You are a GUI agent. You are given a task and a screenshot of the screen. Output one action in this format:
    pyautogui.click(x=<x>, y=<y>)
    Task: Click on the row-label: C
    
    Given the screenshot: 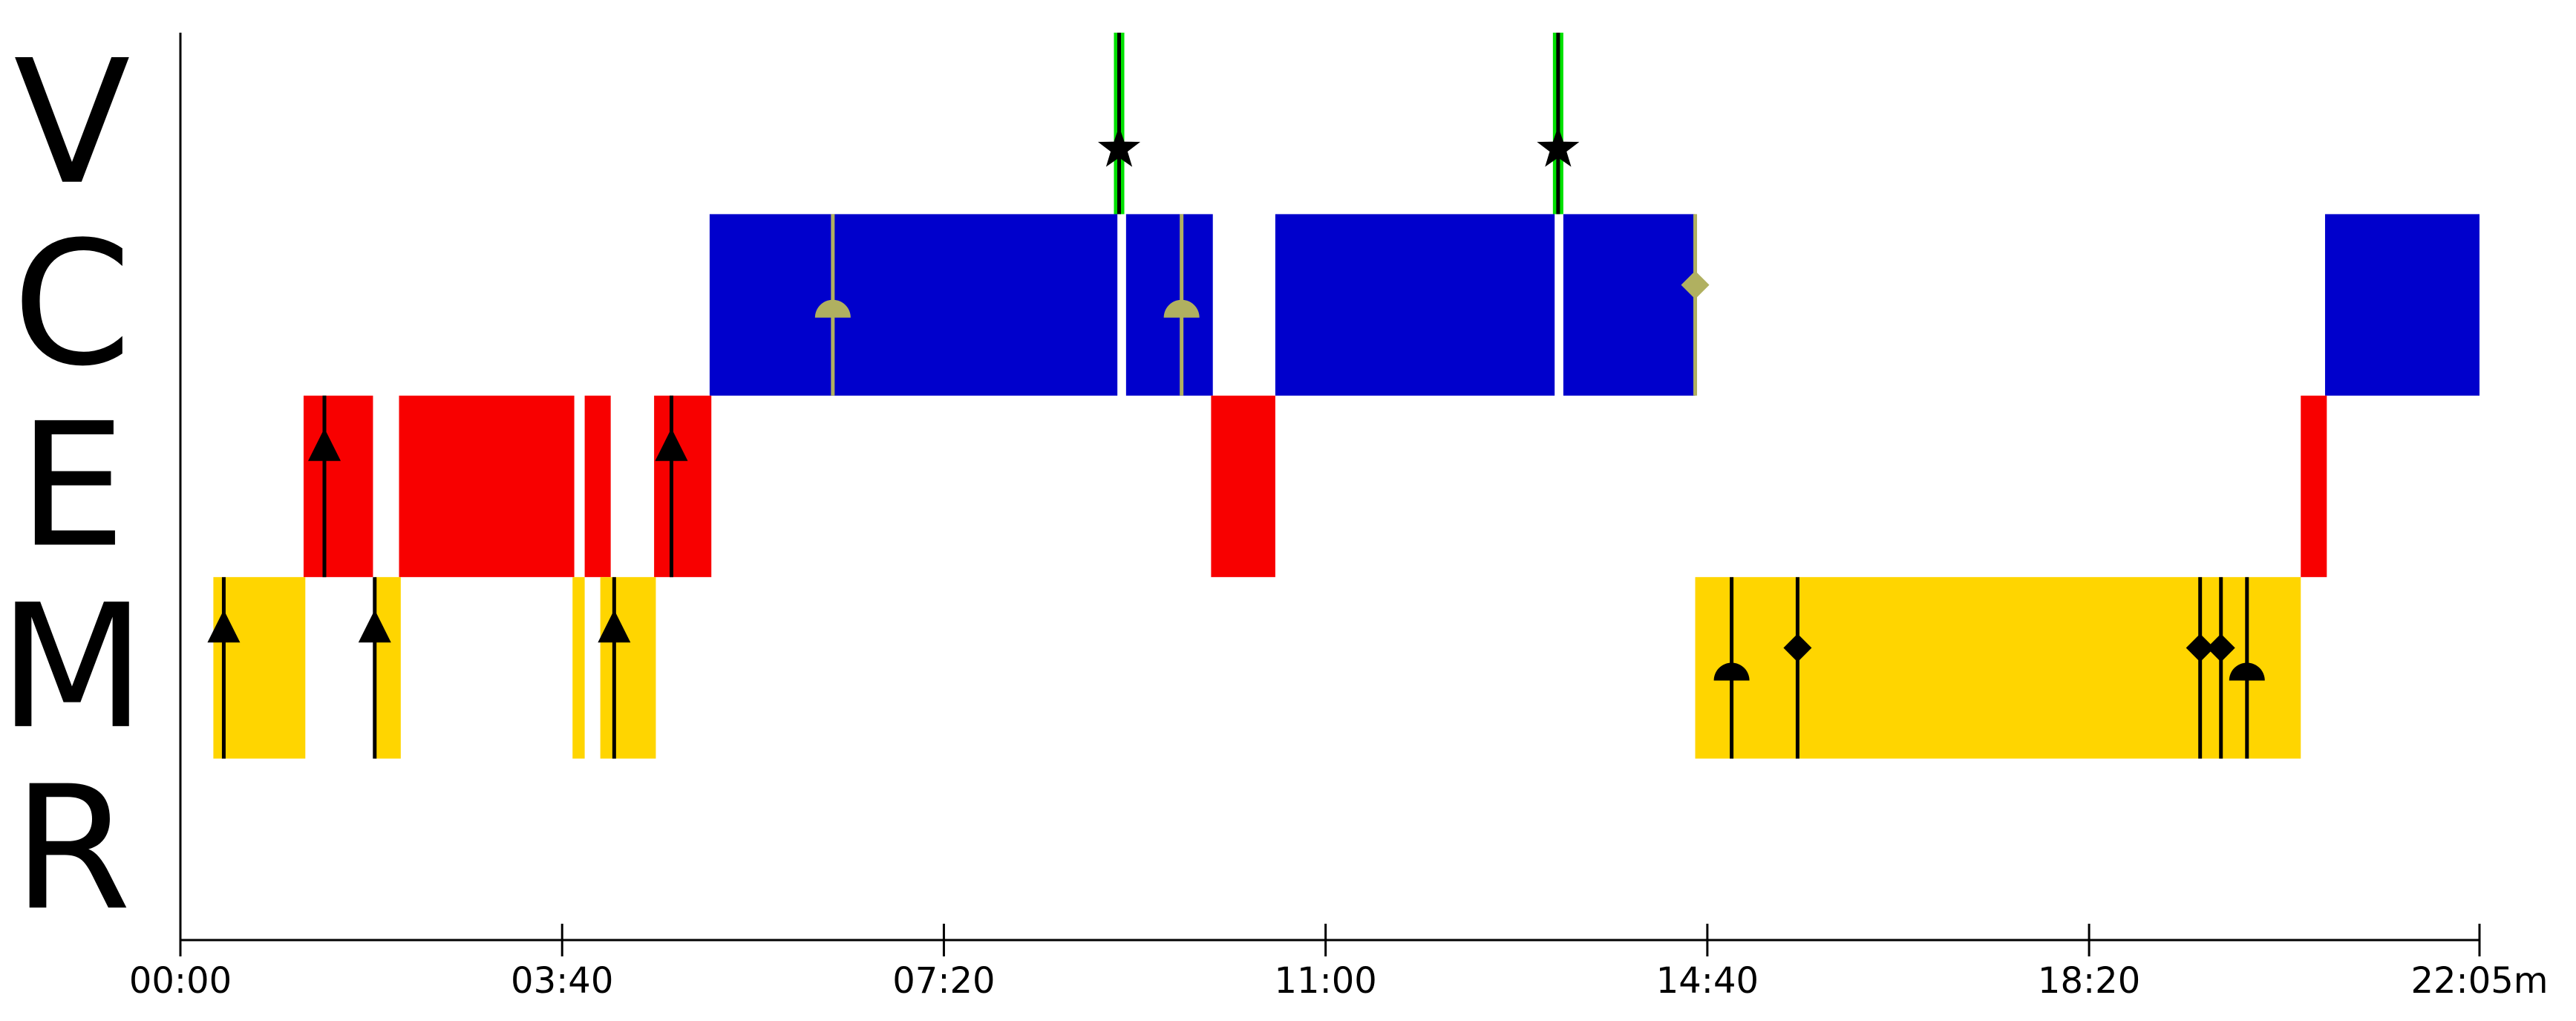 What is the action you would take?
    pyautogui.click(x=72, y=305)
    